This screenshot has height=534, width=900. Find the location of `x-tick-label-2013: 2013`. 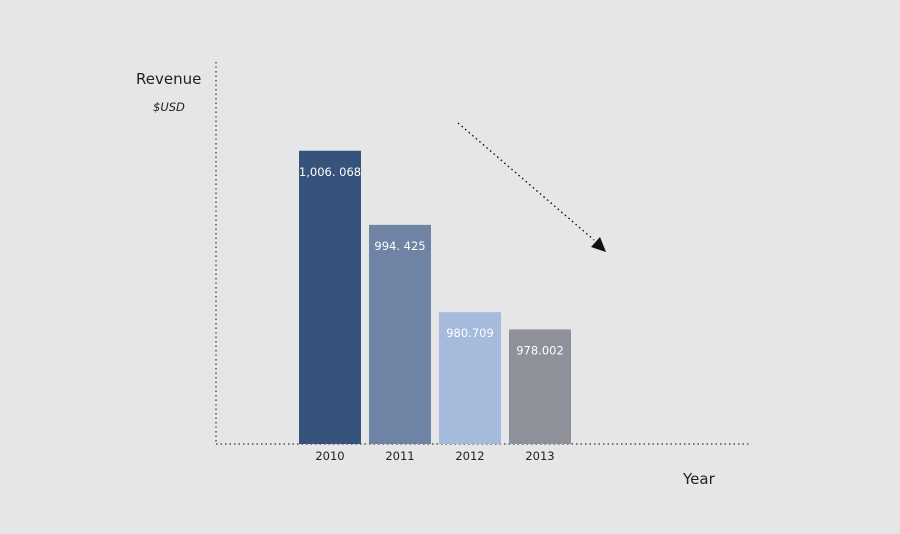

x-tick-label-2013: 2013 is located at coordinates (539, 456).